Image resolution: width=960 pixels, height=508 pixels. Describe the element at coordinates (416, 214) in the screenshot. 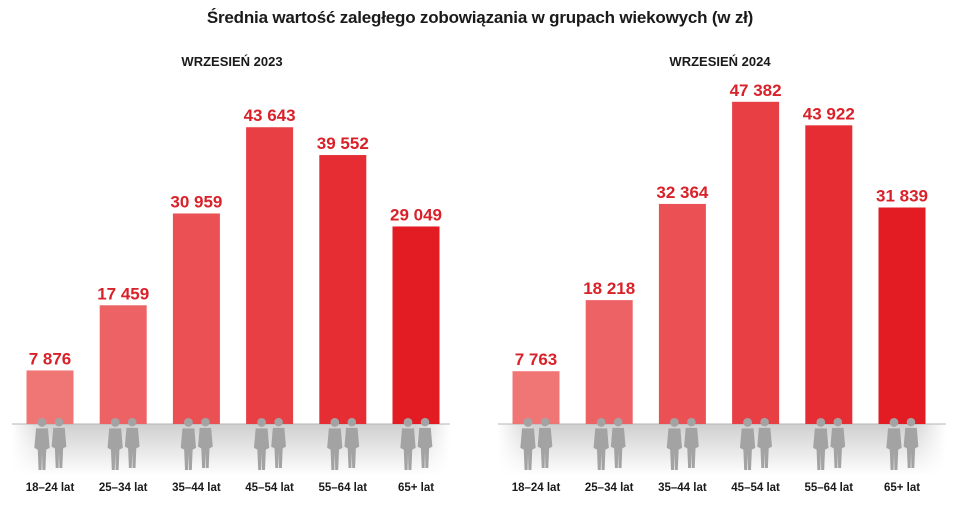

I see `value-label: 29 049` at that location.